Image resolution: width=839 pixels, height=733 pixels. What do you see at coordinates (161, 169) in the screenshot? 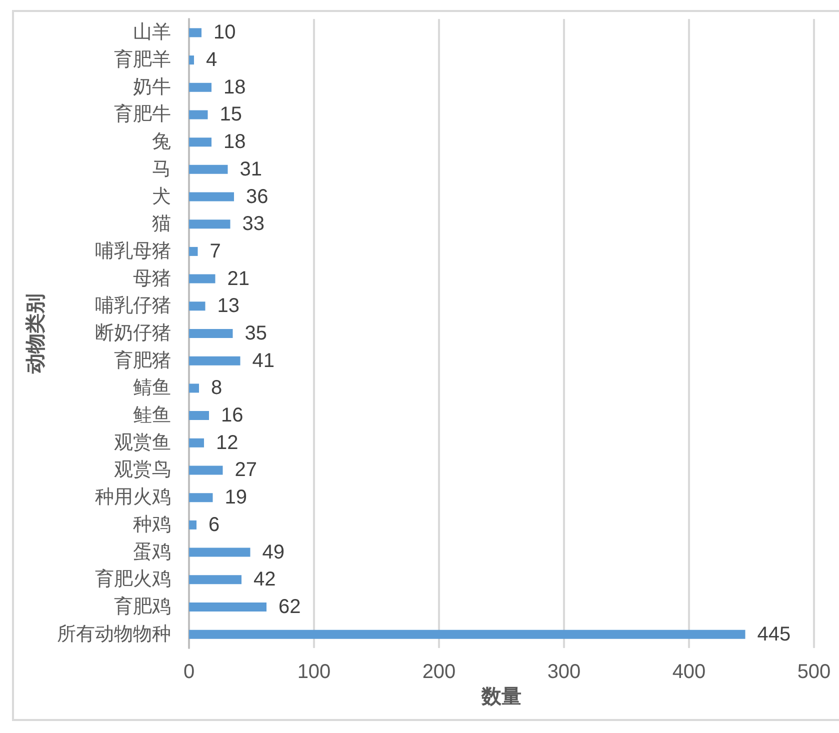
I see `y-tick-label: 马` at bounding box center [161, 169].